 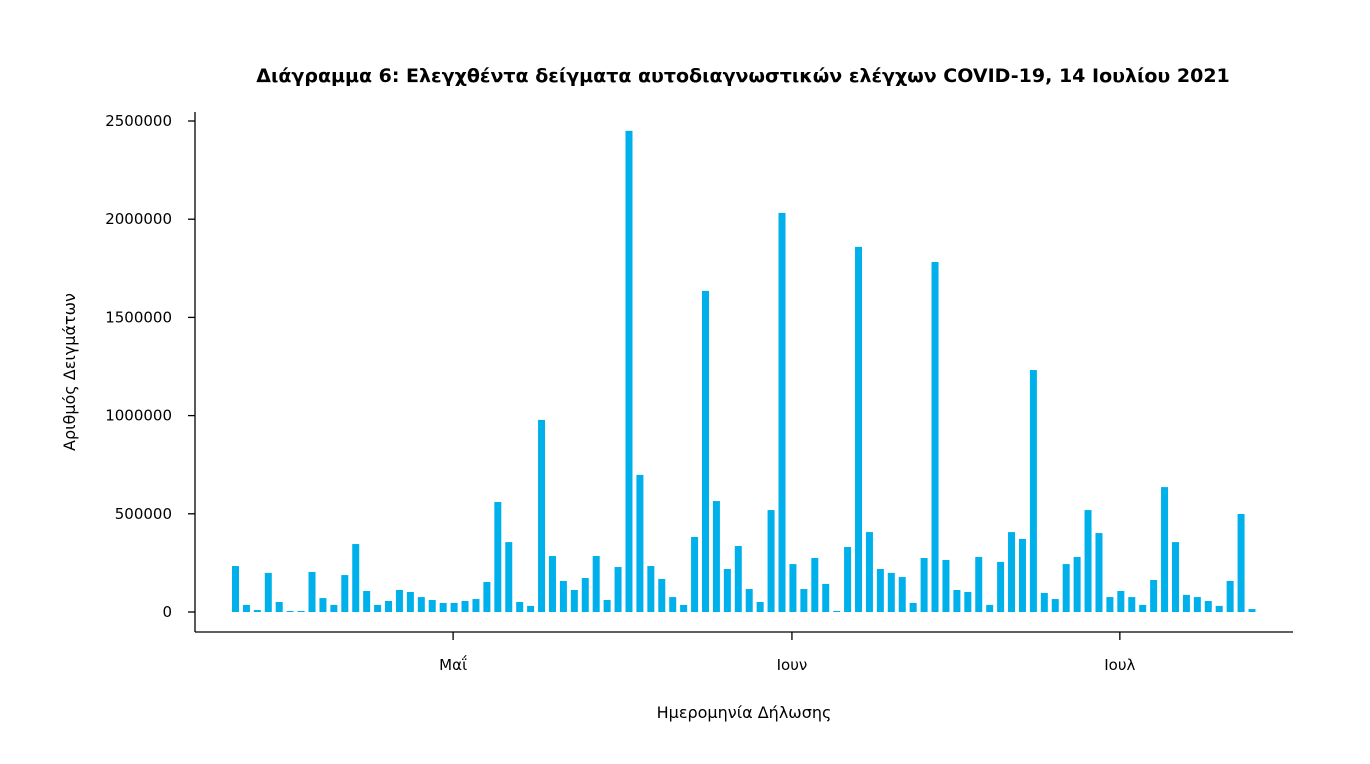 I want to click on y-tick-label: 2500000, so click(x=138, y=121).